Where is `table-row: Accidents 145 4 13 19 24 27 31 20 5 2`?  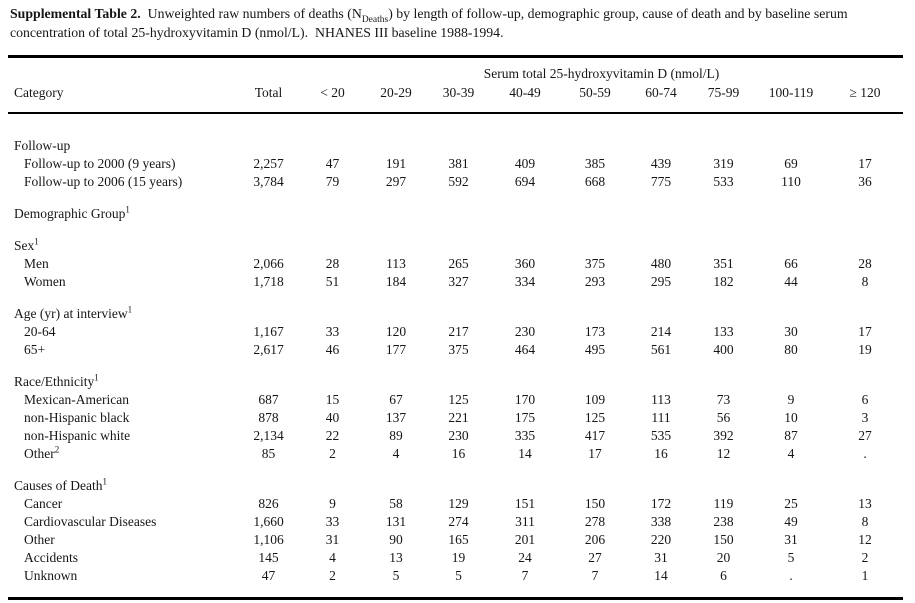 table-row: Accidents 145 4 13 19 24 27 31 20 5 2 is located at coordinates (455, 558).